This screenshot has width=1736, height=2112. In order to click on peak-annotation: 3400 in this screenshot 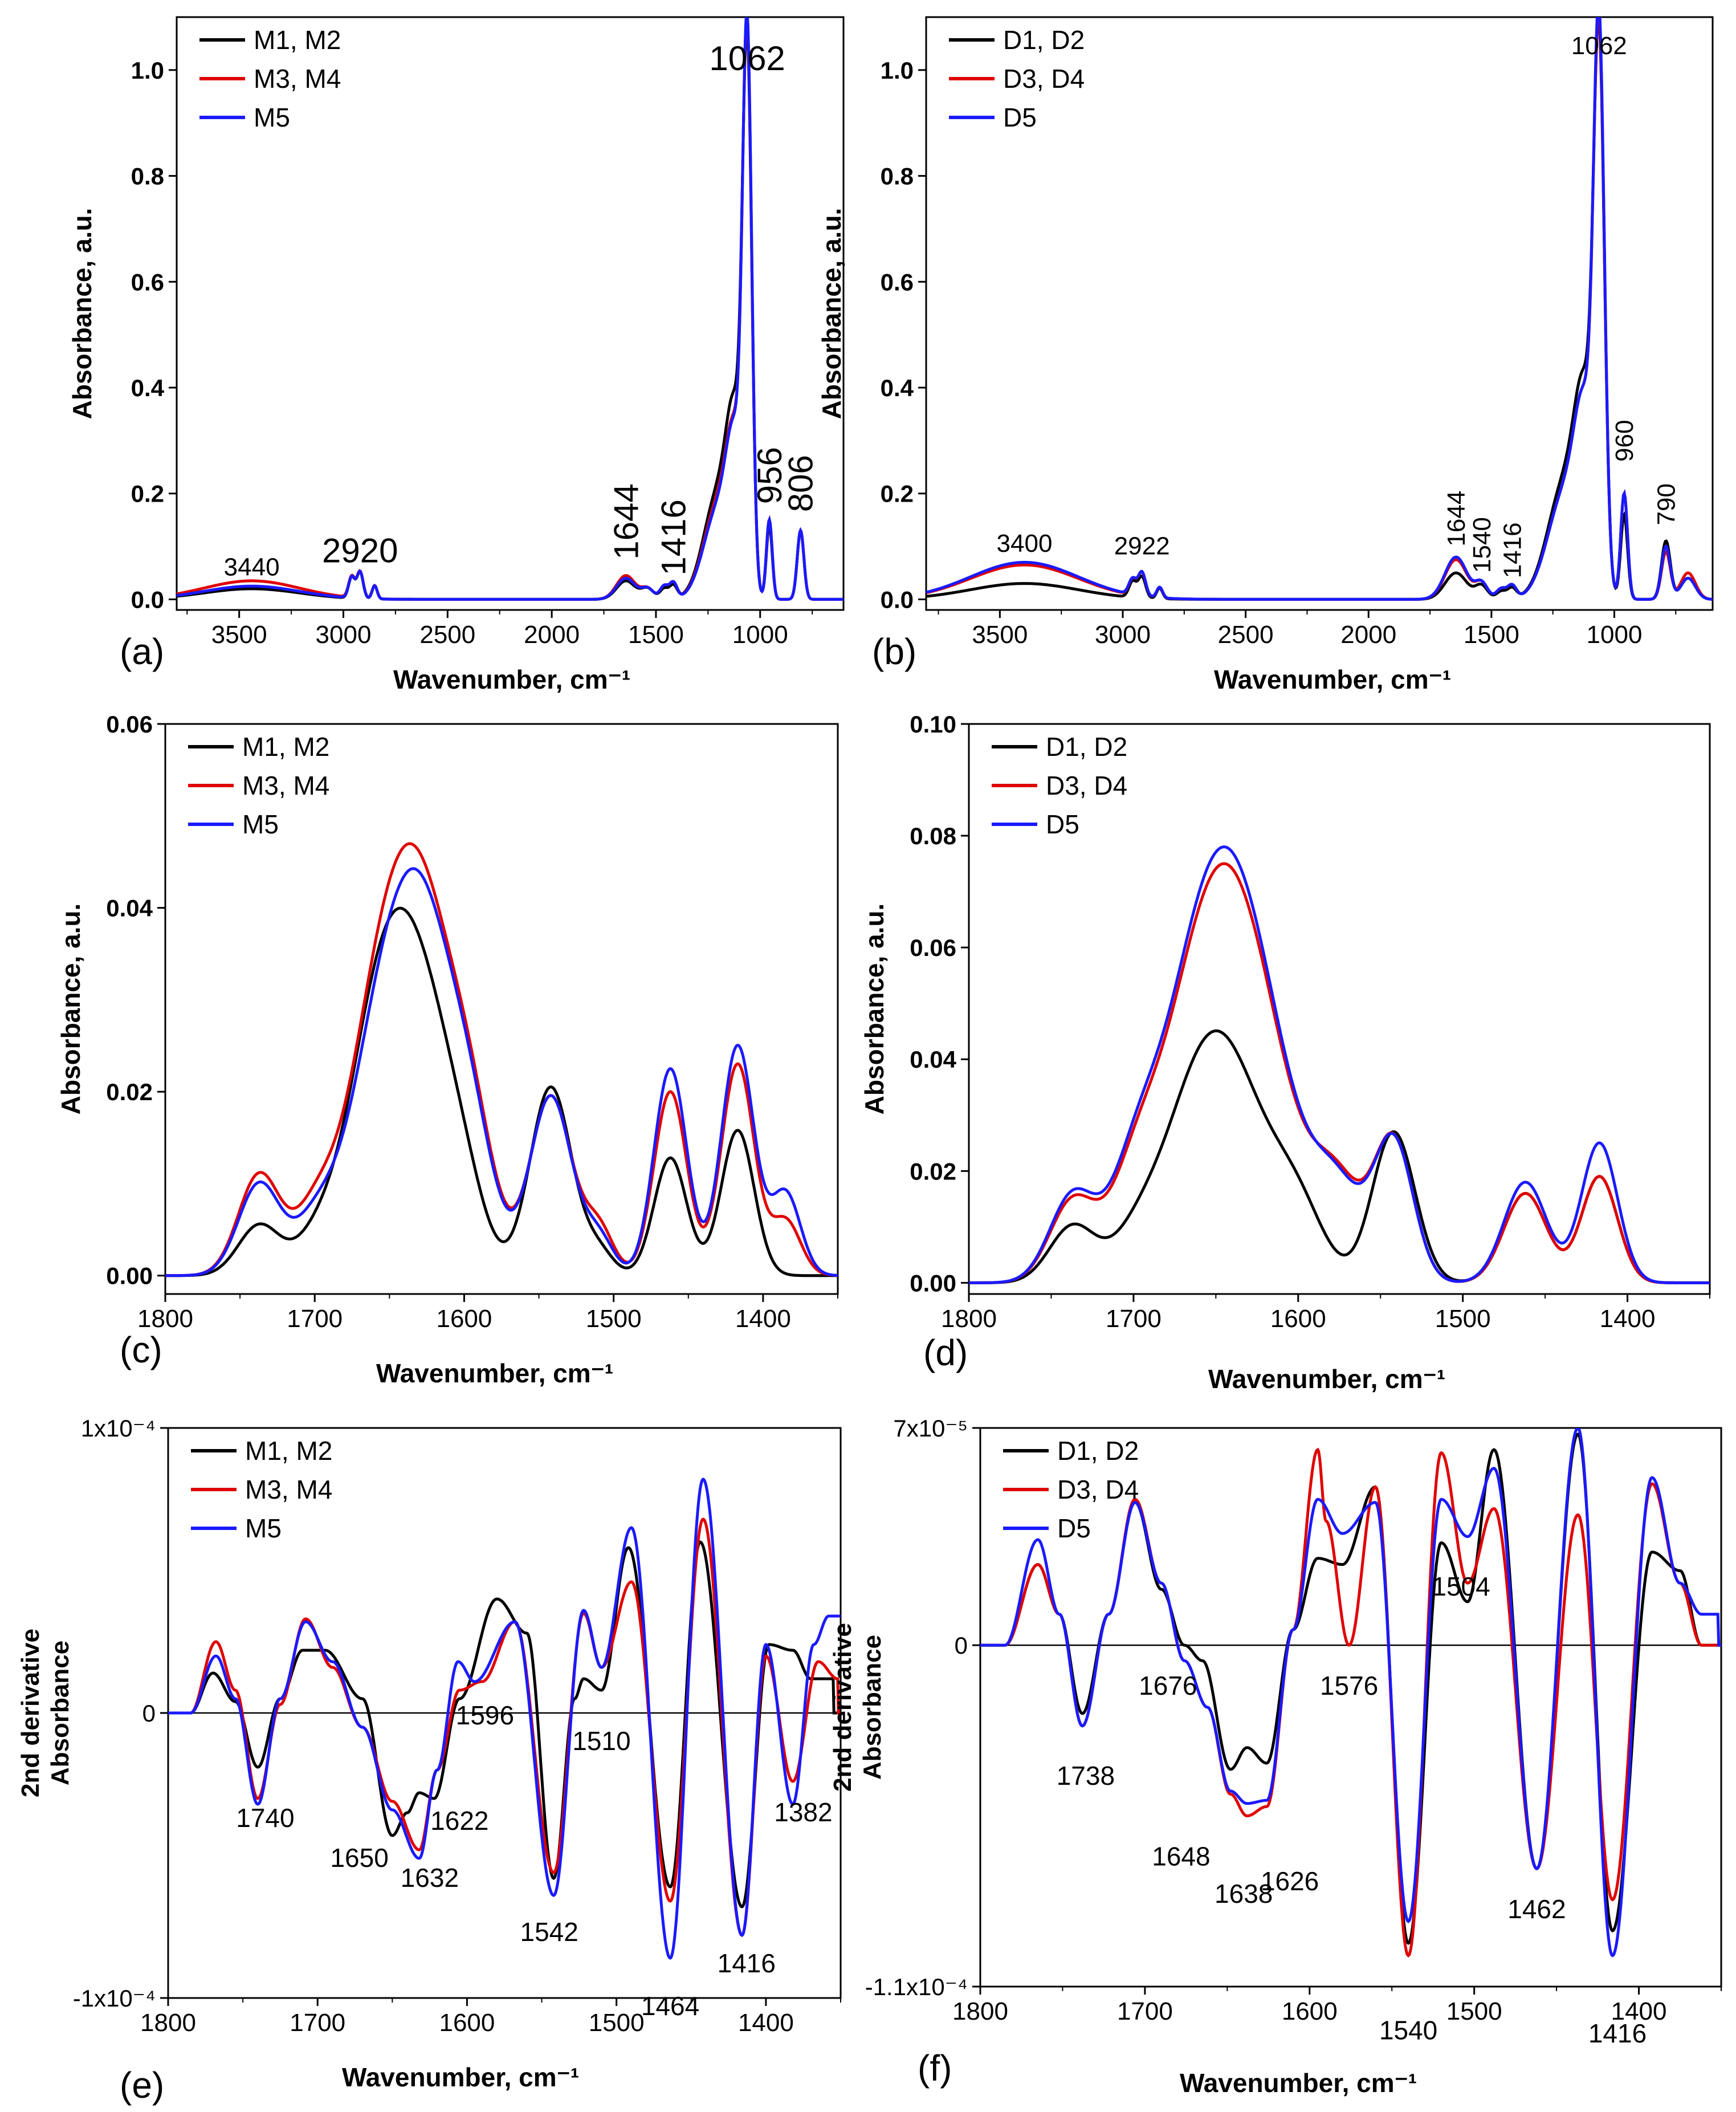, I will do `click(1025, 543)`.